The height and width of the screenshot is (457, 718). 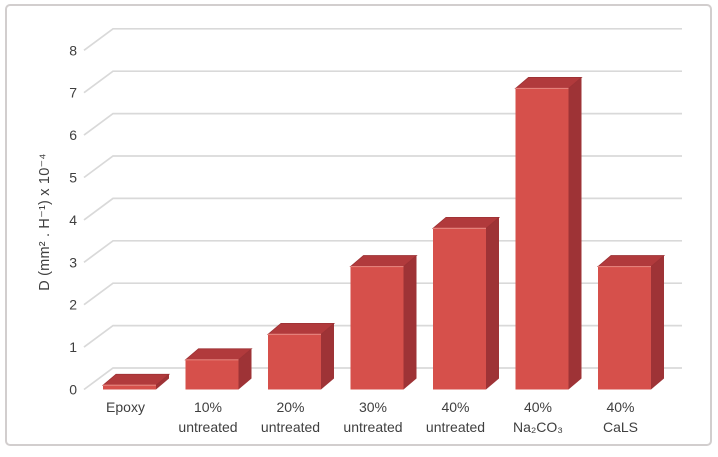 I want to click on y-axis-tick-labels: 0 1 2 3 4 5 6 7 8, so click(x=73, y=219).